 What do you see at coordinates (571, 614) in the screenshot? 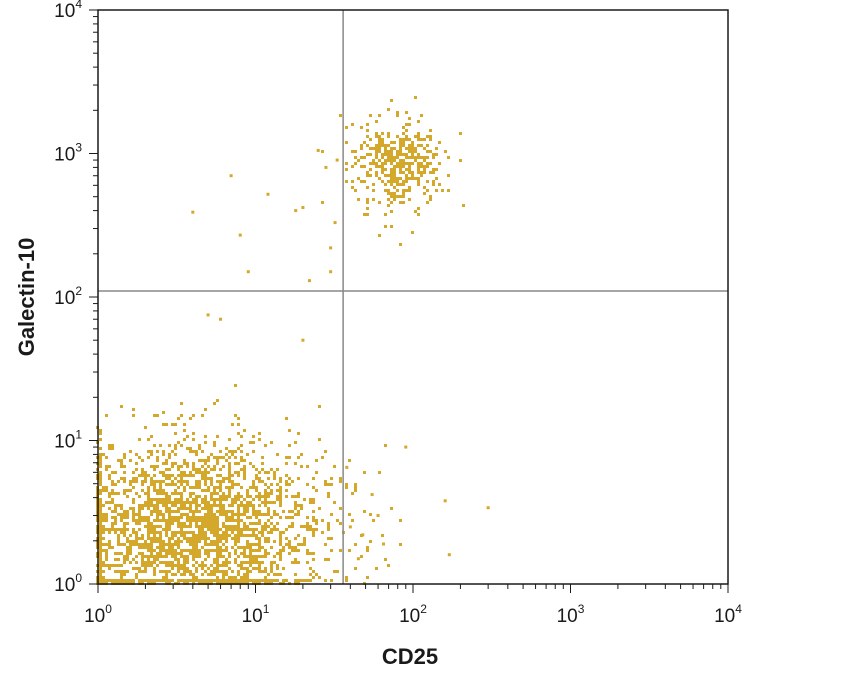
I see `x-tick-label: 103` at bounding box center [571, 614].